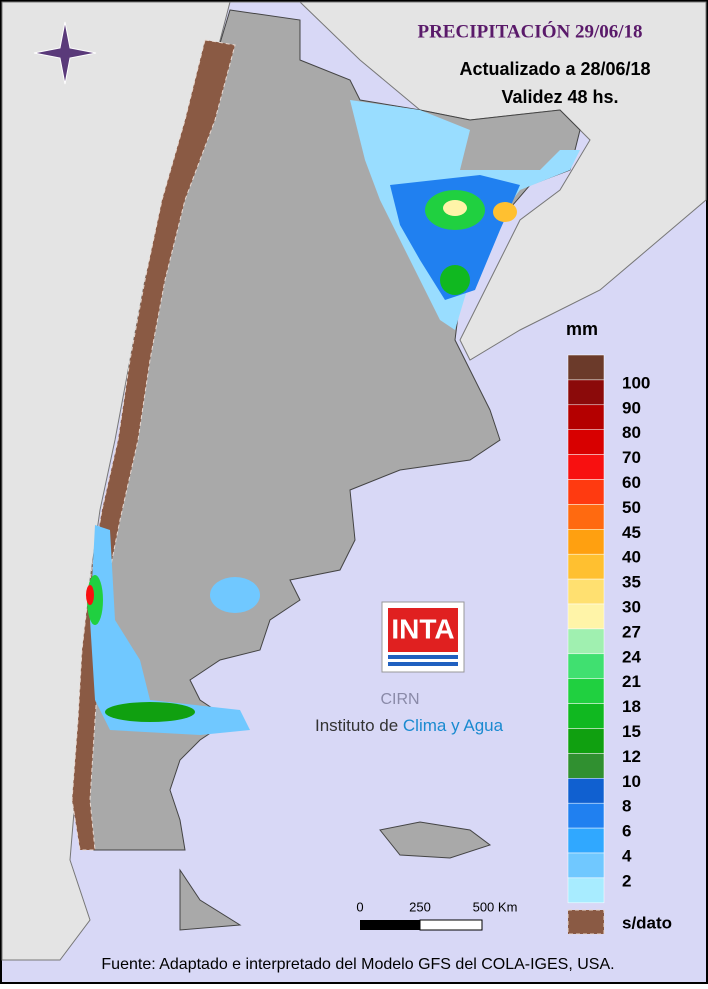 The width and height of the screenshot is (708, 989). I want to click on logo-institute: Instituto de Clima y Agua, so click(409, 725).